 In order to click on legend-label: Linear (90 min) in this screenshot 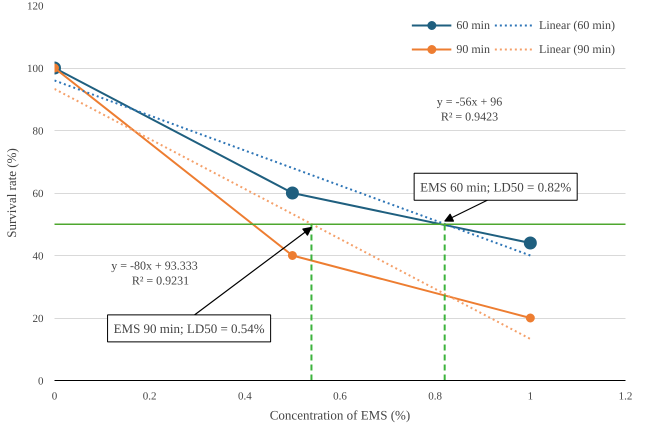, I will do `click(577, 49)`.